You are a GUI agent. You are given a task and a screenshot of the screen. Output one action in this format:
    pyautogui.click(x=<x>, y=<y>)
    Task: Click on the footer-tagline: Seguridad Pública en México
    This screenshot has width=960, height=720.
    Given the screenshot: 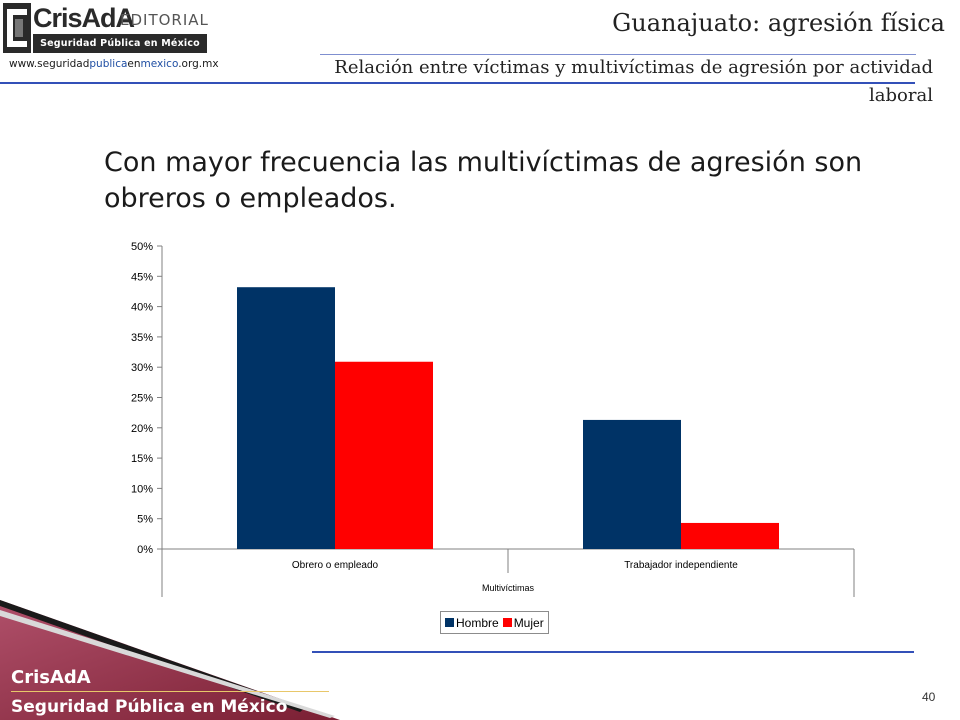 What is the action you would take?
    pyautogui.click(x=149, y=707)
    